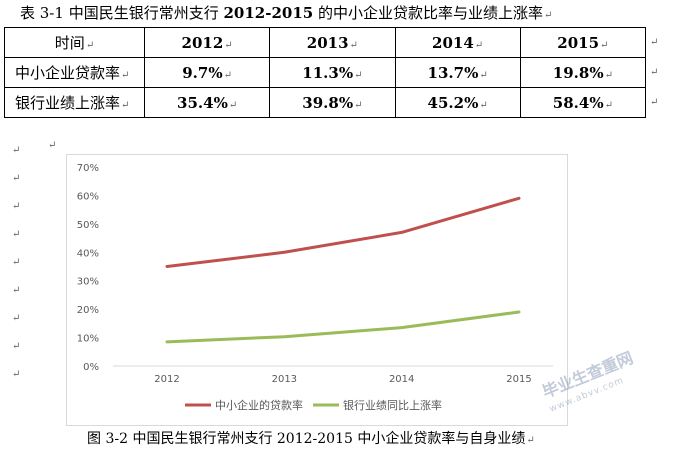  I want to click on y-tick-label: 0%, so click(91, 367).